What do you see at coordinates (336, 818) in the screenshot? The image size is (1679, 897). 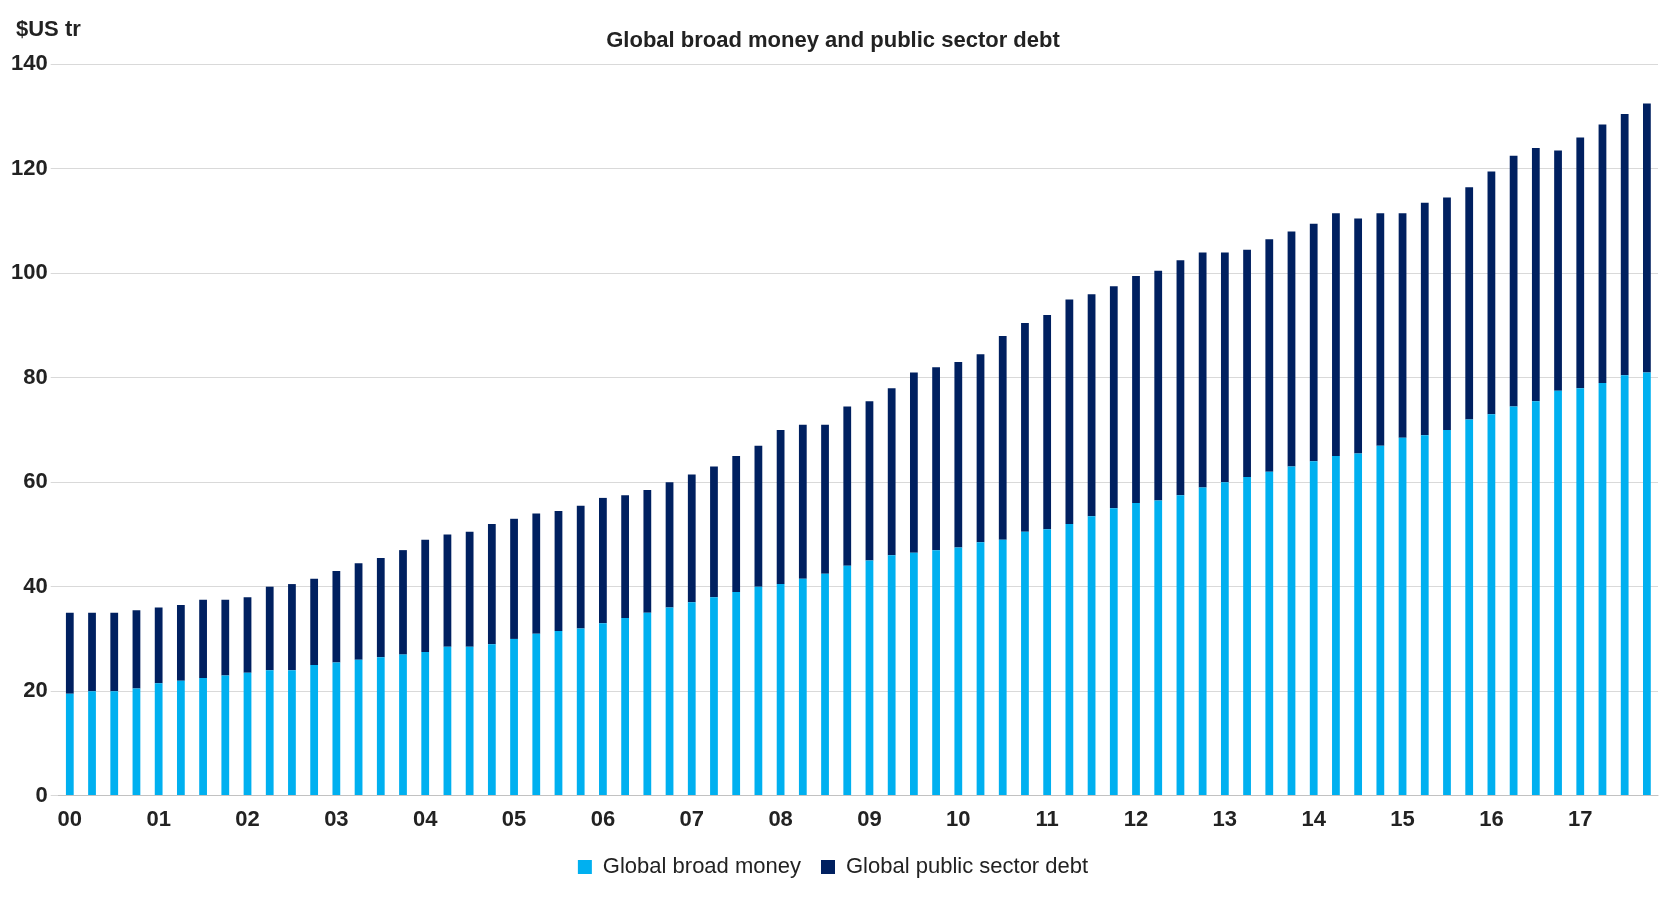 I see `x-tick-label: 03` at bounding box center [336, 818].